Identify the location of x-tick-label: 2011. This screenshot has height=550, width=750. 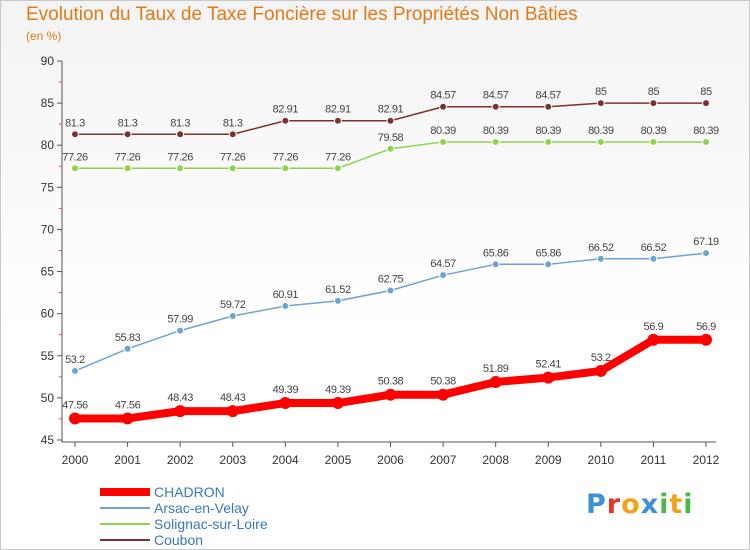
(654, 460).